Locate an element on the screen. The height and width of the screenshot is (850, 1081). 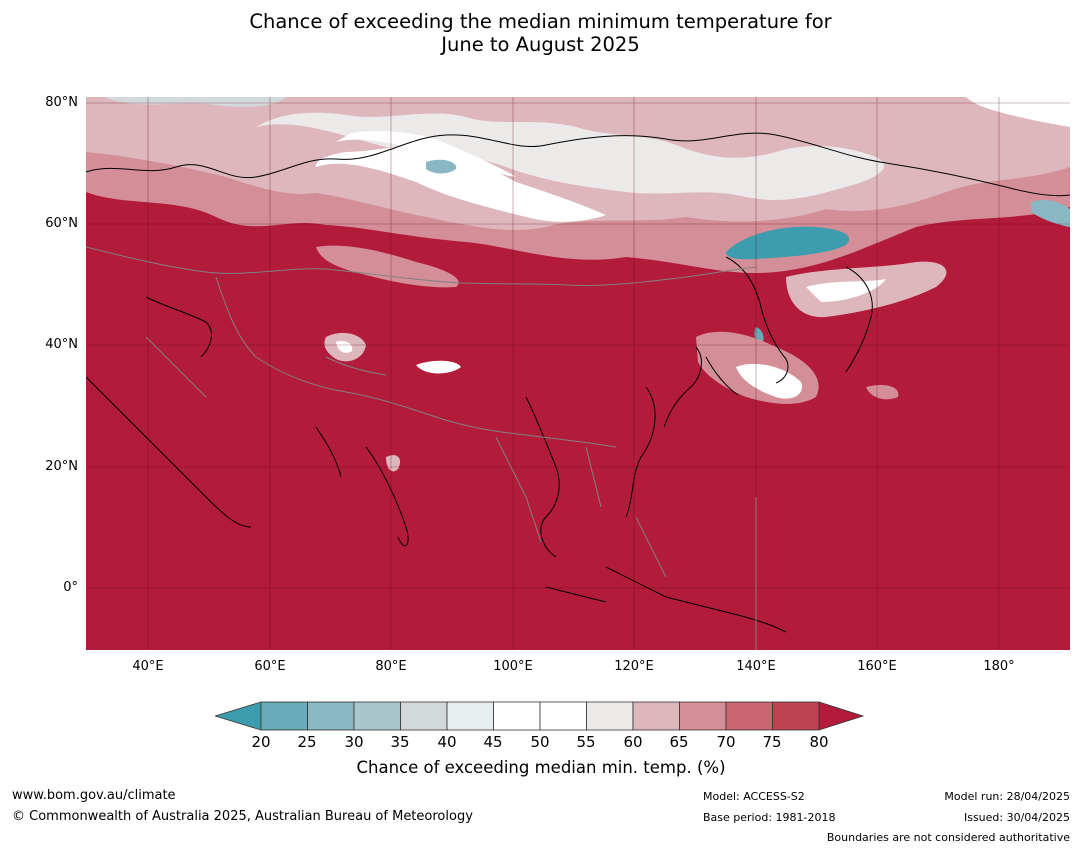
colorbar-tick-55: 55 is located at coordinates (586, 742).